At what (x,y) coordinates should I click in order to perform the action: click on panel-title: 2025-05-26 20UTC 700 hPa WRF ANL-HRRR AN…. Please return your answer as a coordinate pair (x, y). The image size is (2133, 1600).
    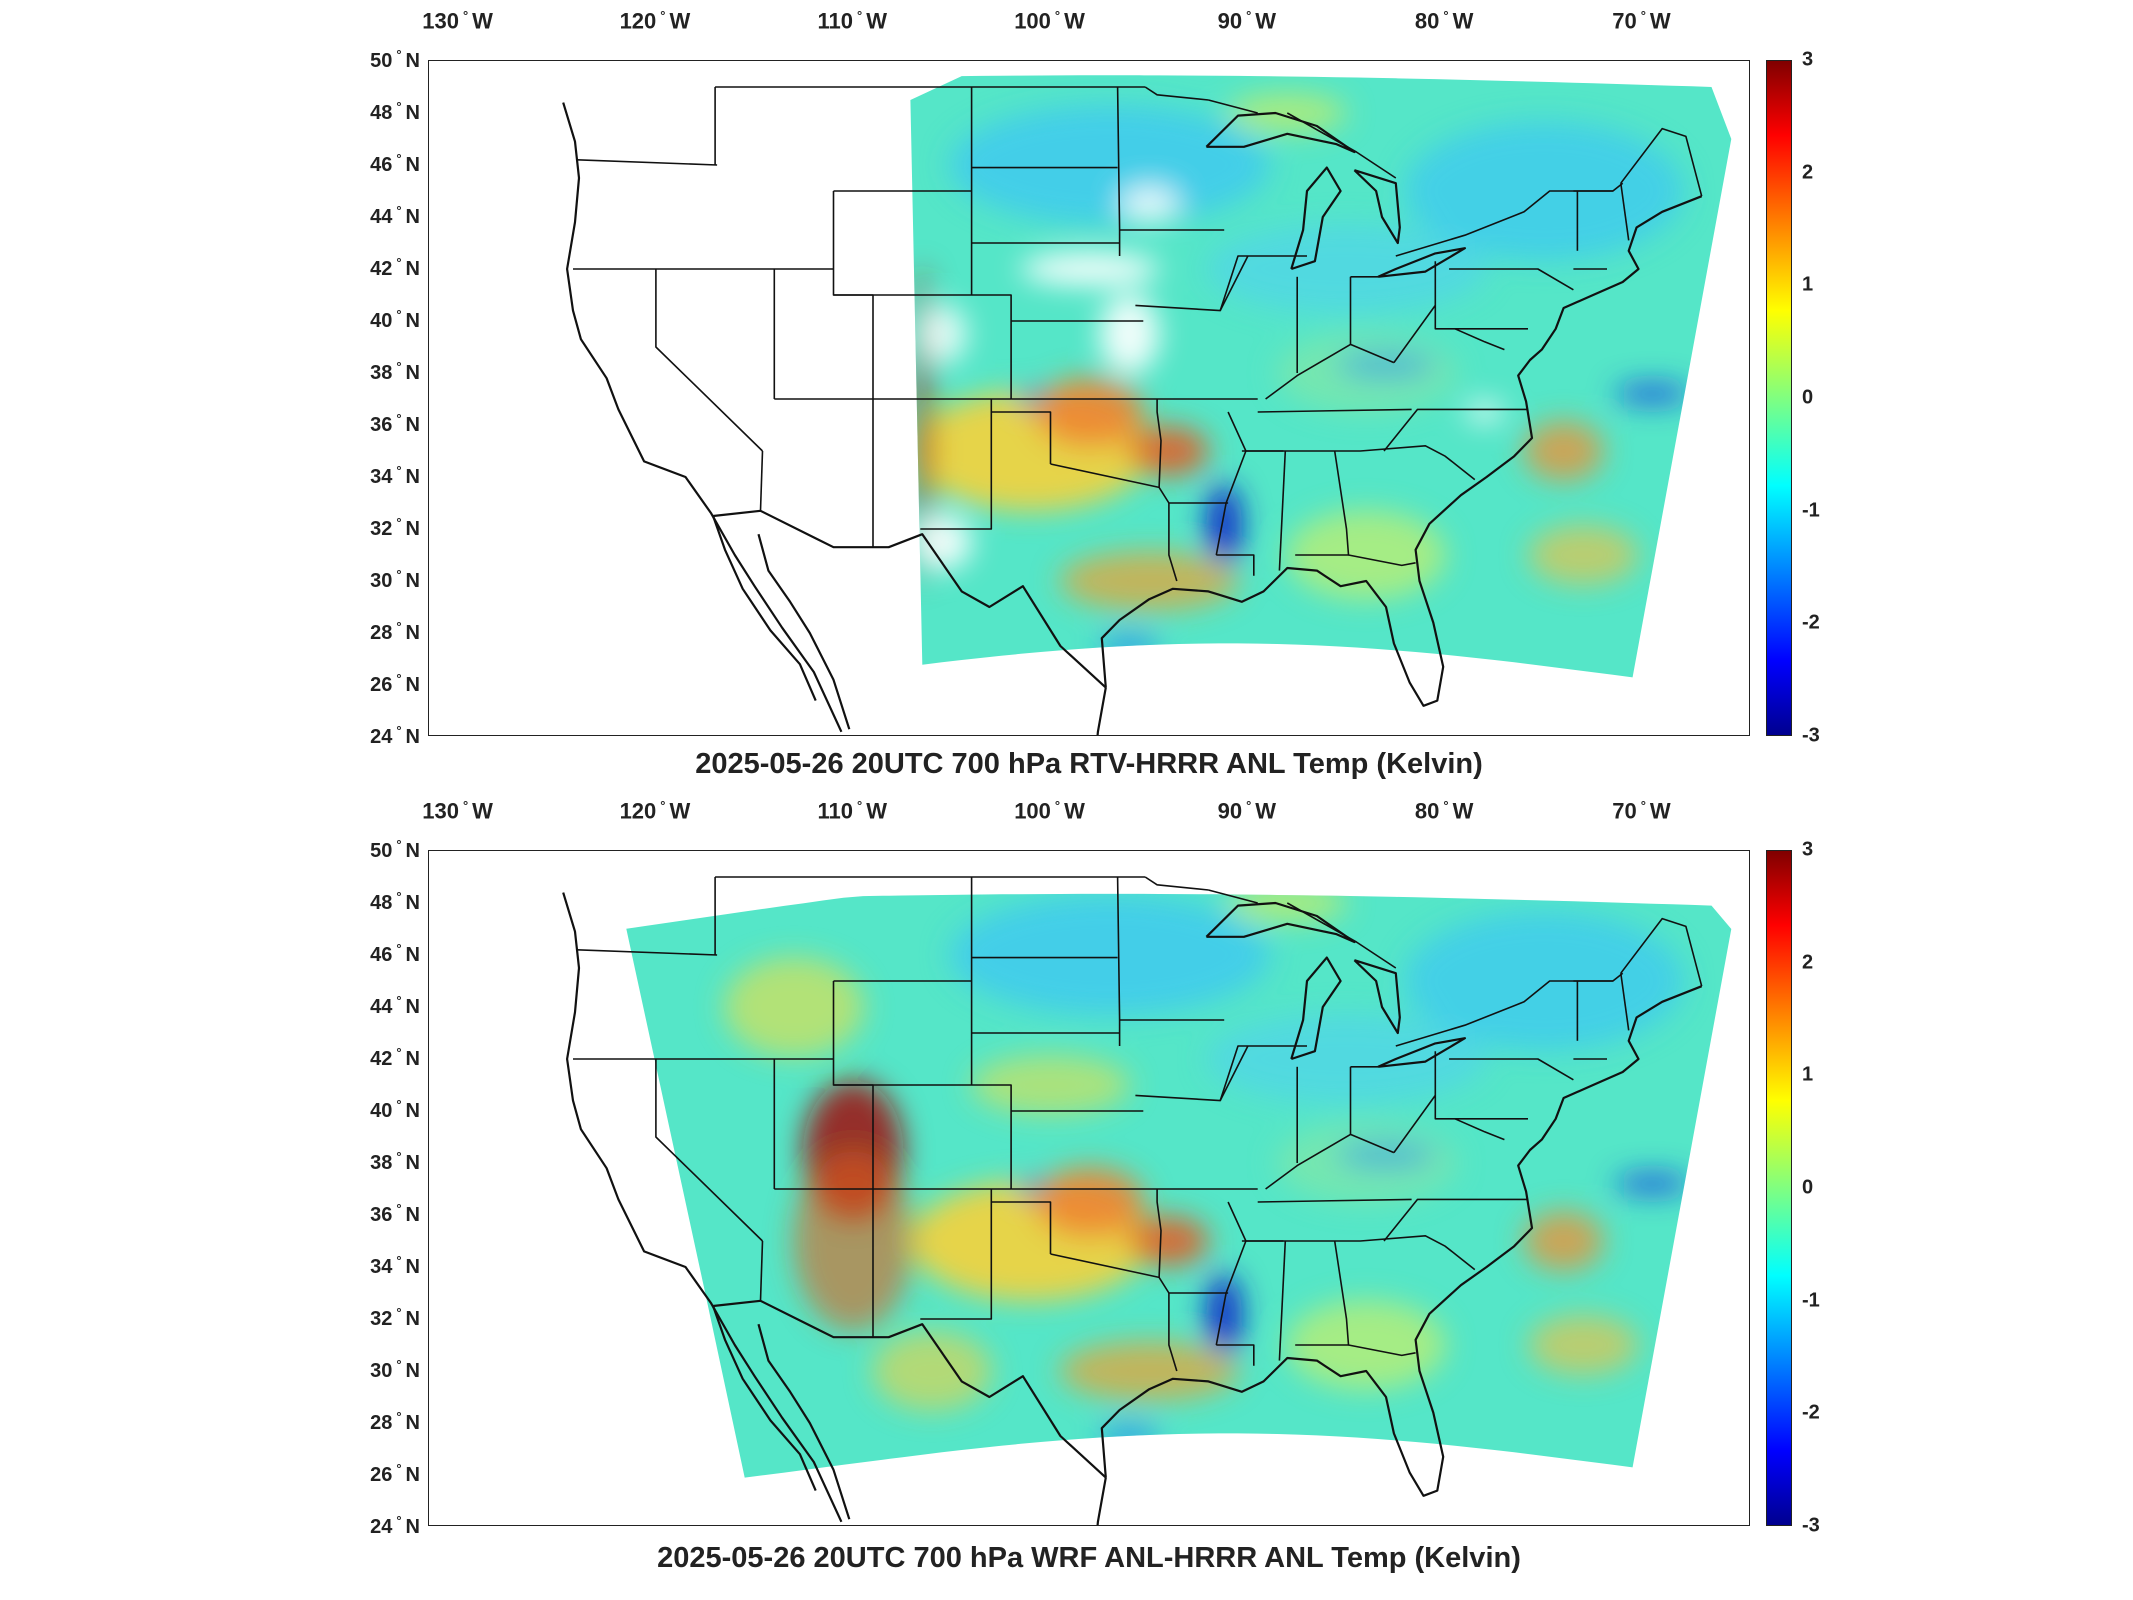
    Looking at the image, I should click on (1089, 1558).